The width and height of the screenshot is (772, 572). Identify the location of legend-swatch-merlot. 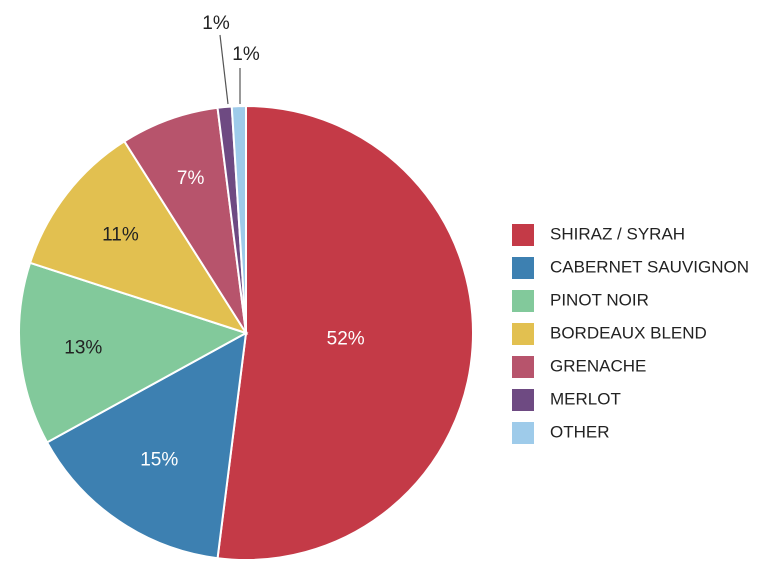
(523, 400).